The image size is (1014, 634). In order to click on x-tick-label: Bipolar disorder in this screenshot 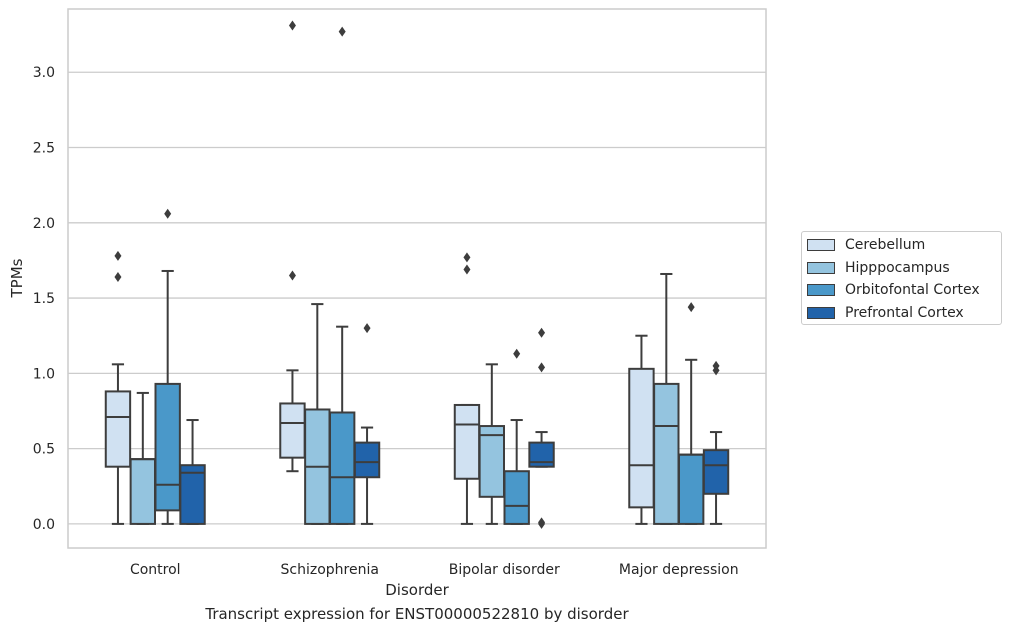, I will do `click(504, 570)`.